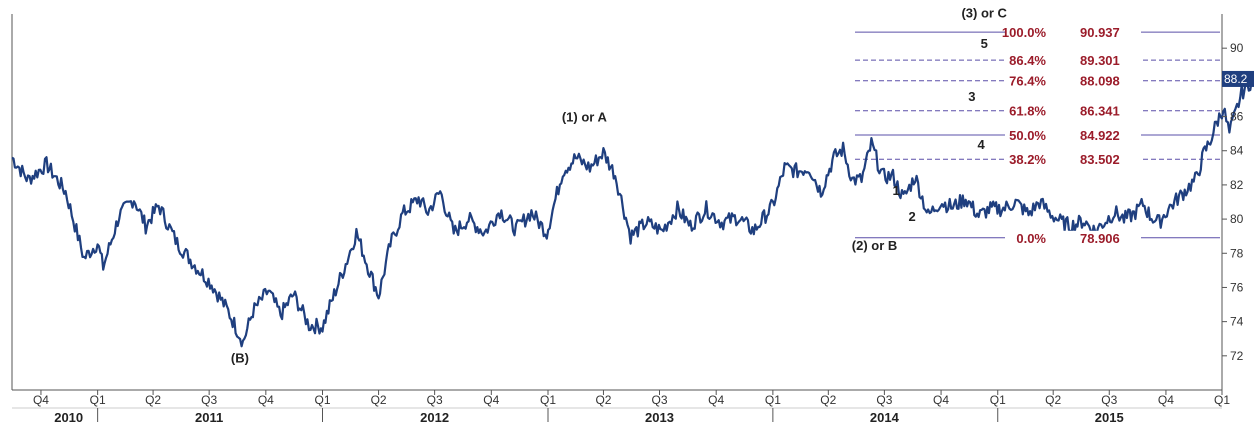 This screenshot has width=1254, height=427. I want to click on year-label: 2010, so click(68, 417).